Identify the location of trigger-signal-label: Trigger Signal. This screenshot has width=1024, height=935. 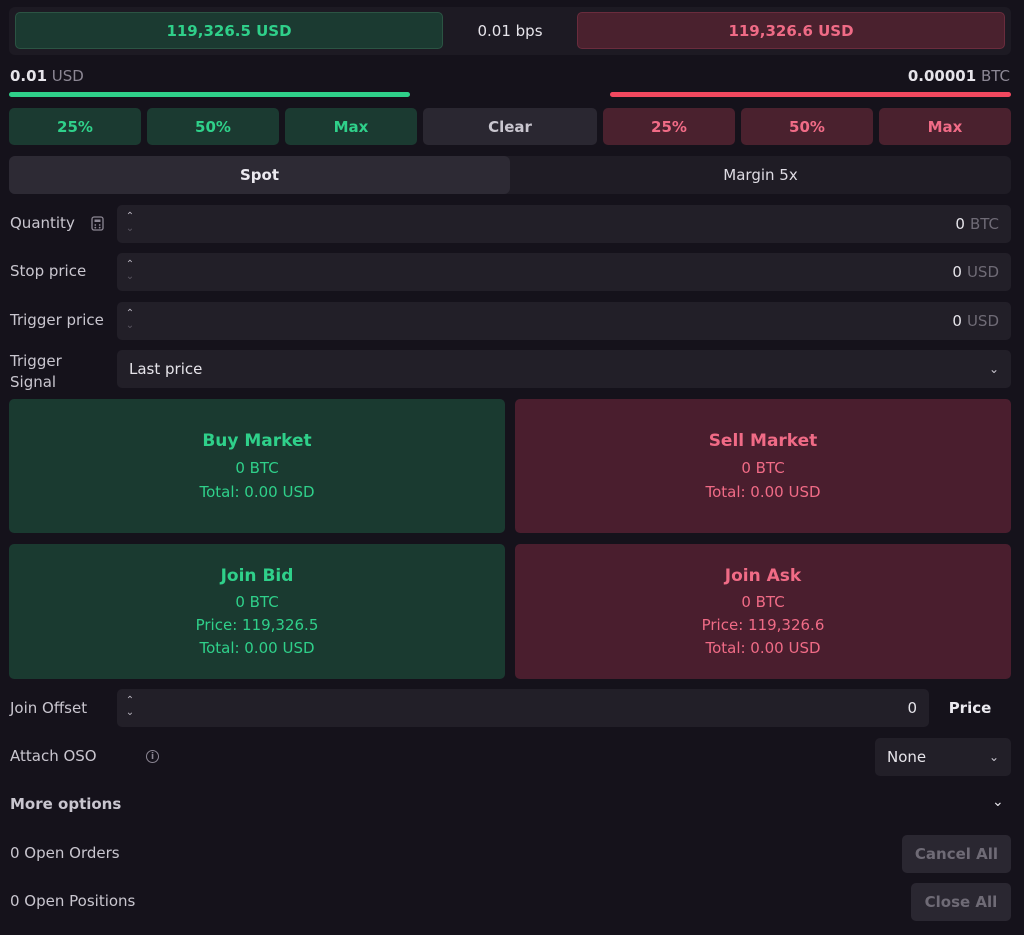
(36, 371).